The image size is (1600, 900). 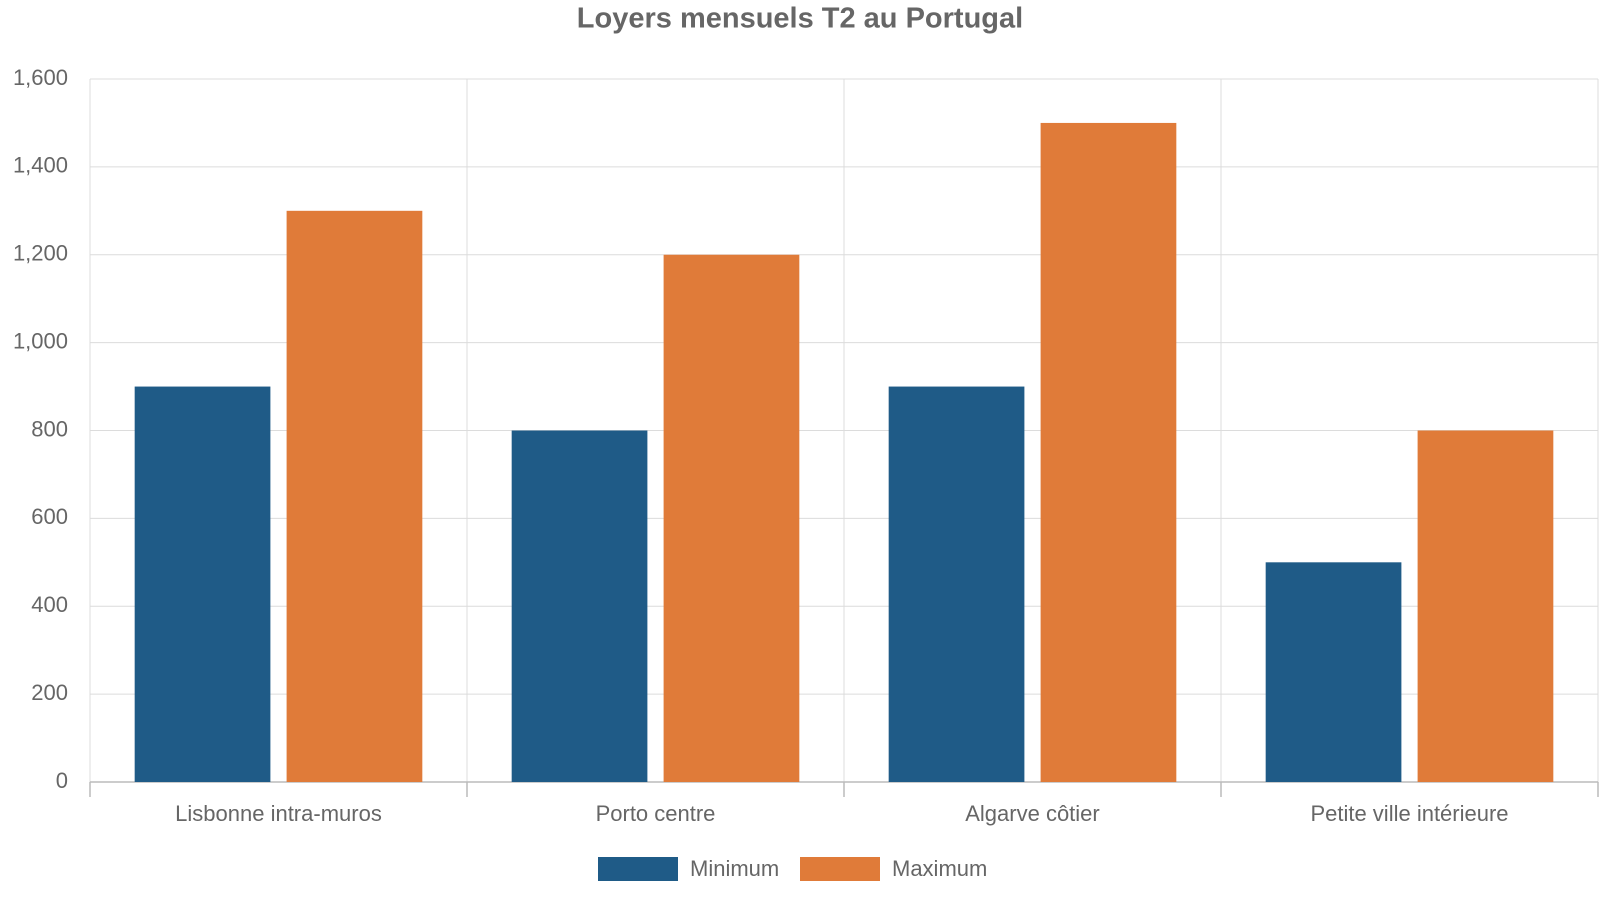 What do you see at coordinates (939, 868) in the screenshot?
I see `legend-label: Maximum` at bounding box center [939, 868].